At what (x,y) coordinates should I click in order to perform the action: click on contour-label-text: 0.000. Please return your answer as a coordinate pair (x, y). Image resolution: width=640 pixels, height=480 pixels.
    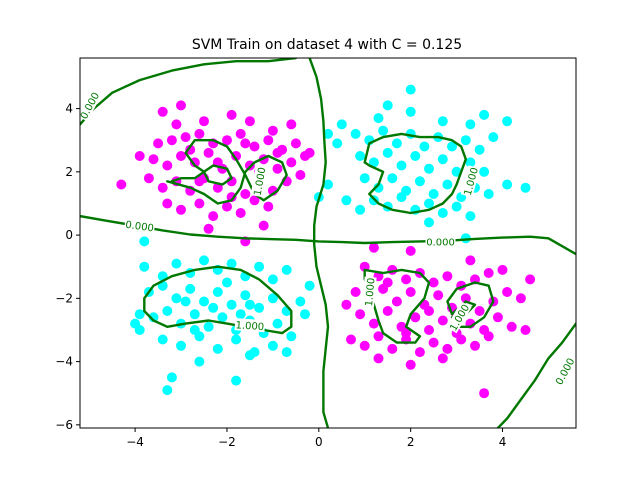
    Looking at the image, I should click on (140, 227).